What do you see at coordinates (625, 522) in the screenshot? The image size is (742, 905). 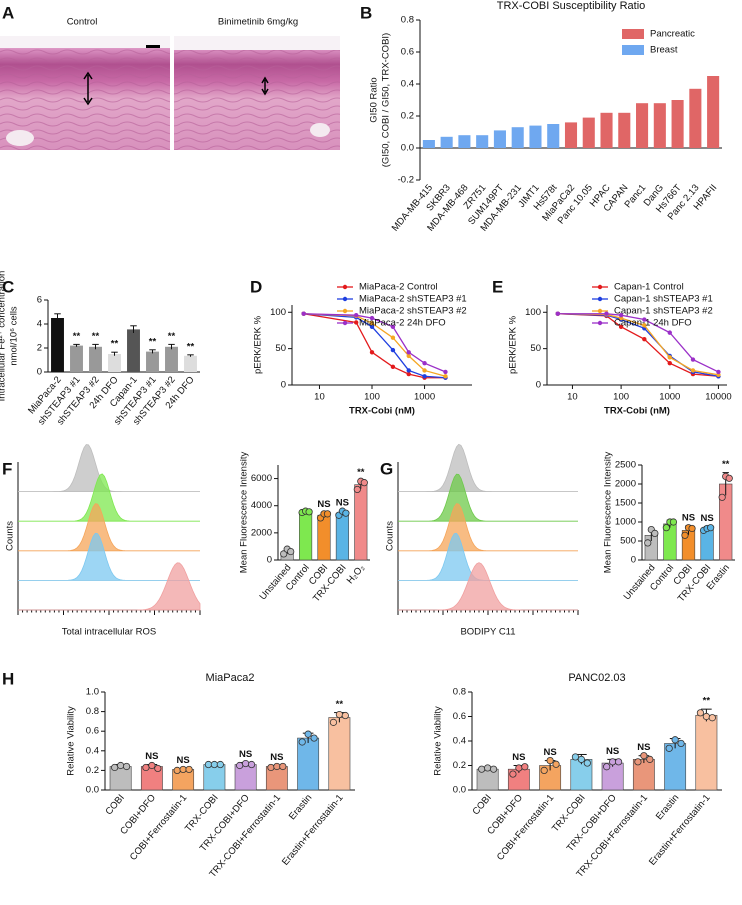 I see `y-tick-label: 1000` at bounding box center [625, 522].